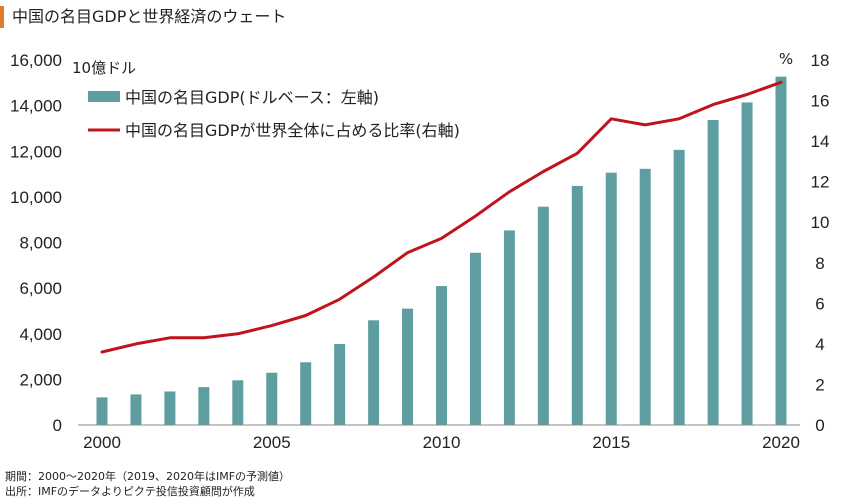 This screenshot has height=504, width=850. Describe the element at coordinates (820, 60) in the screenshot. I see `right-tick-label: 18` at that location.